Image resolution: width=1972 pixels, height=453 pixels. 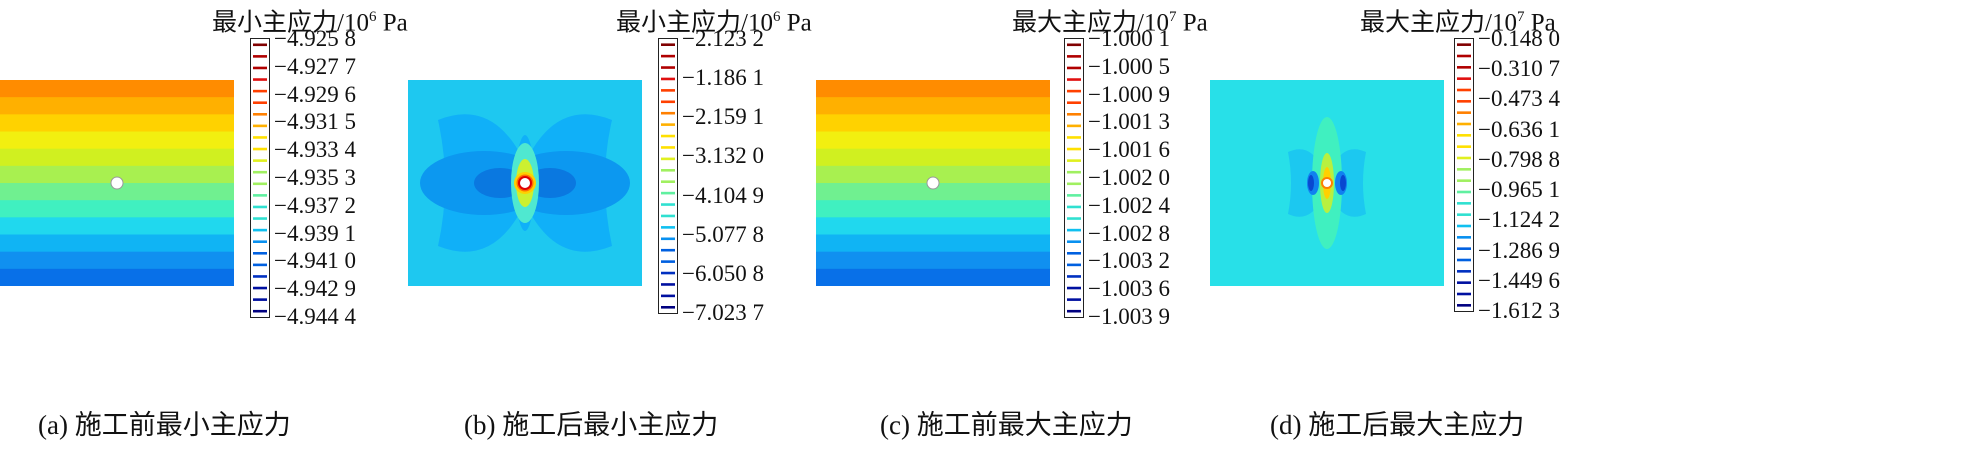 What do you see at coordinates (392, 23) in the screenshot?
I see `panel-a-title-unit: Pa` at bounding box center [392, 23].